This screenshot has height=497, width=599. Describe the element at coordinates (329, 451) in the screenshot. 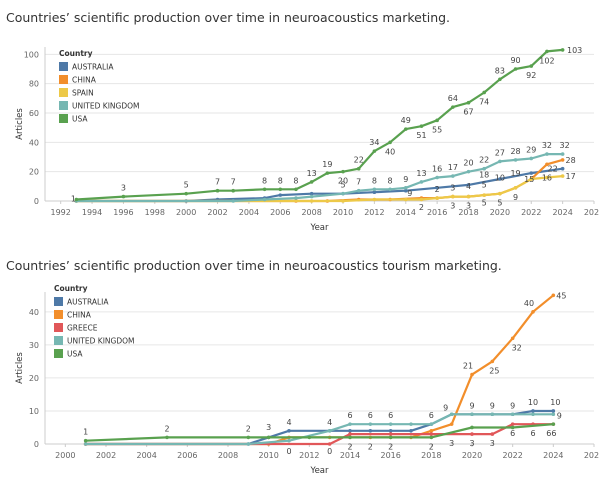

I see `data-label: 0` at that location.